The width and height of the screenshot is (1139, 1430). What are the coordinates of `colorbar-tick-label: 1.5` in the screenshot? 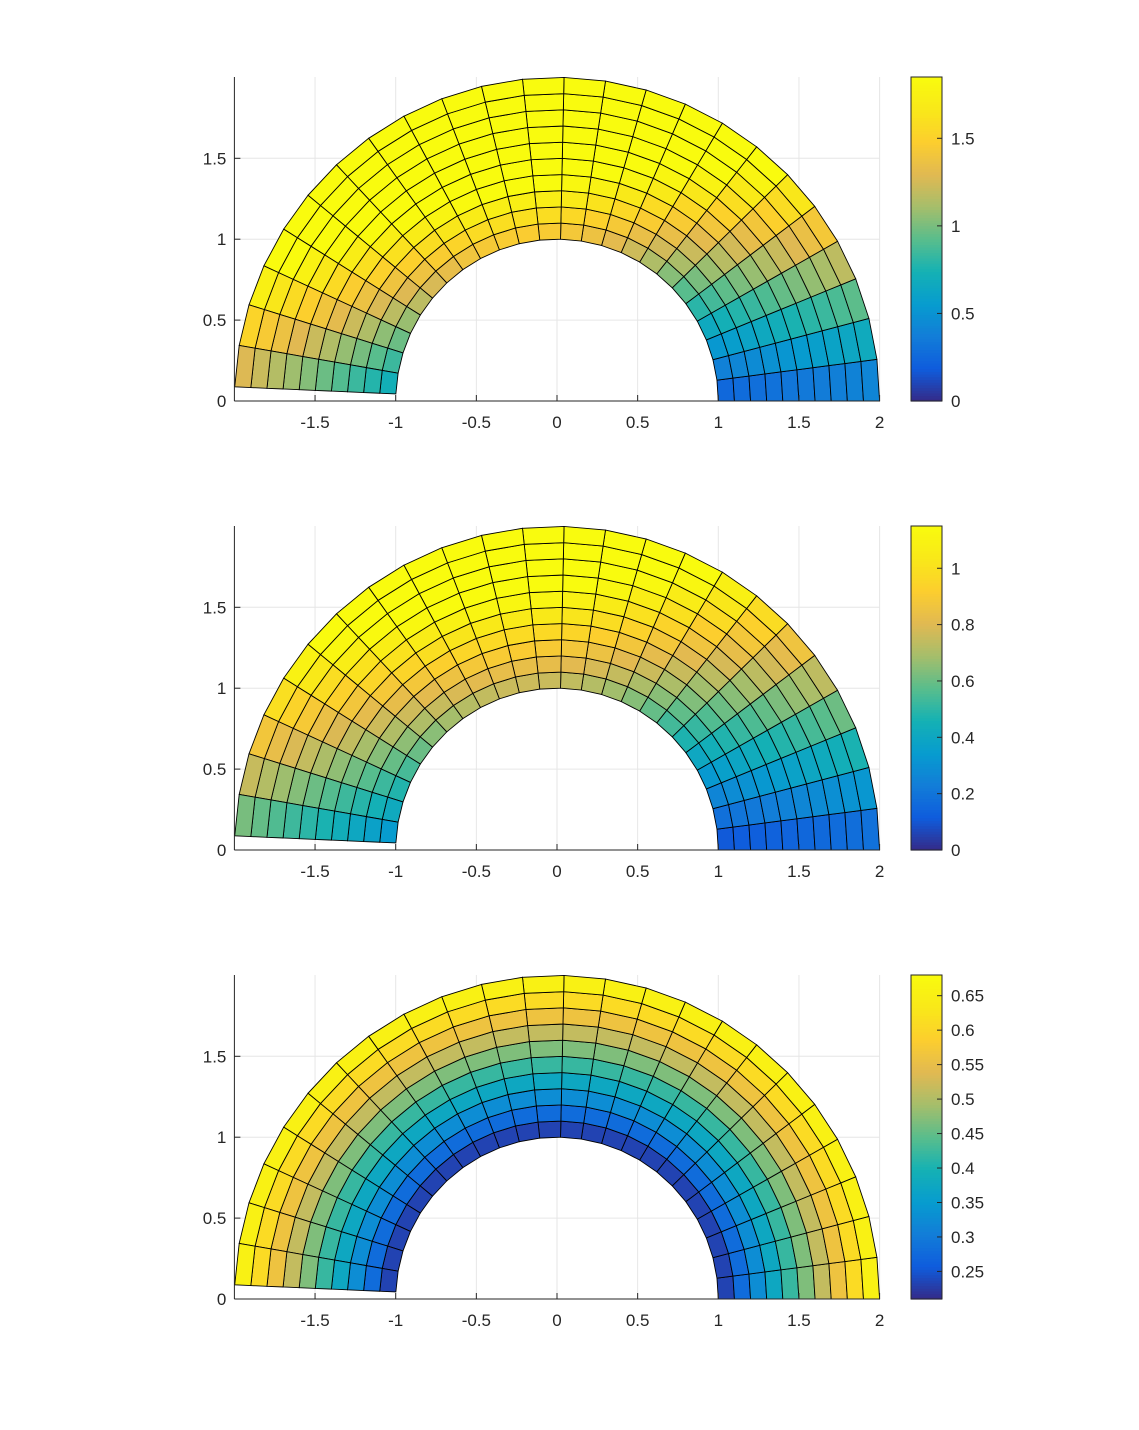 It's located at (963, 138).